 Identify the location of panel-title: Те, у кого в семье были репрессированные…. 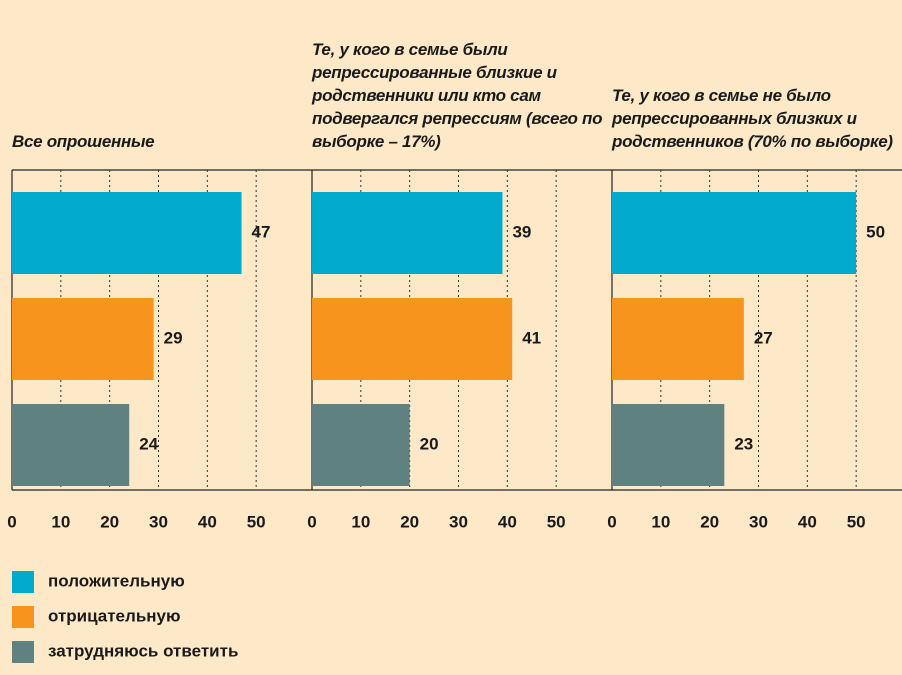
(457, 95).